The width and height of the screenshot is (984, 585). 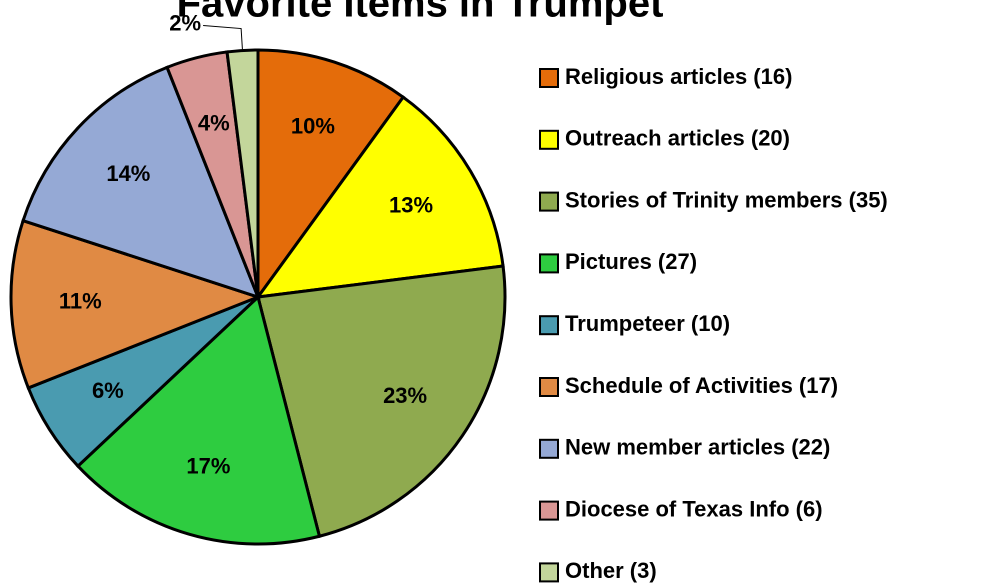 What do you see at coordinates (208, 466) in the screenshot?
I see `data-label: 17%` at bounding box center [208, 466].